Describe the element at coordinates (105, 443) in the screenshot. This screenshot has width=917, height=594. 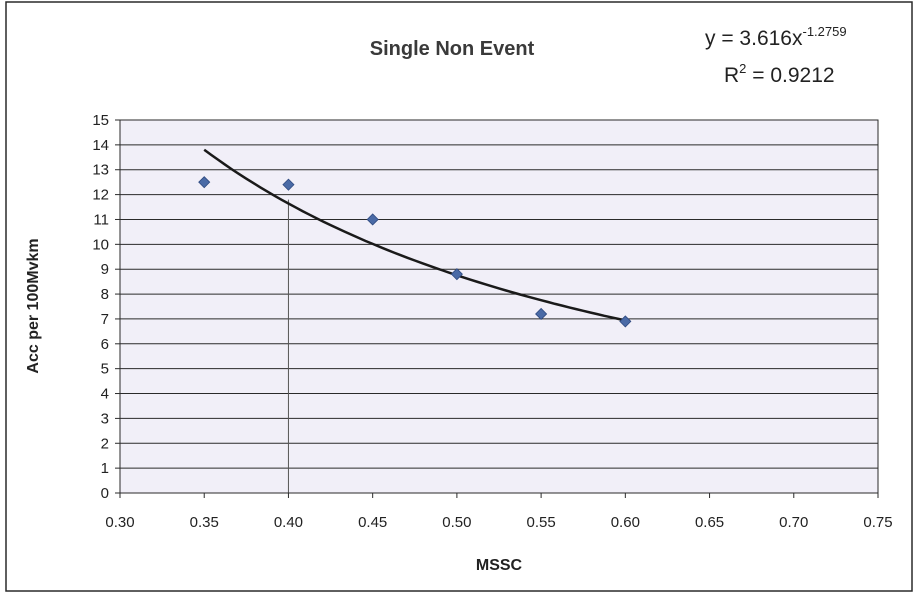
I see `y-tick-label: 2` at that location.